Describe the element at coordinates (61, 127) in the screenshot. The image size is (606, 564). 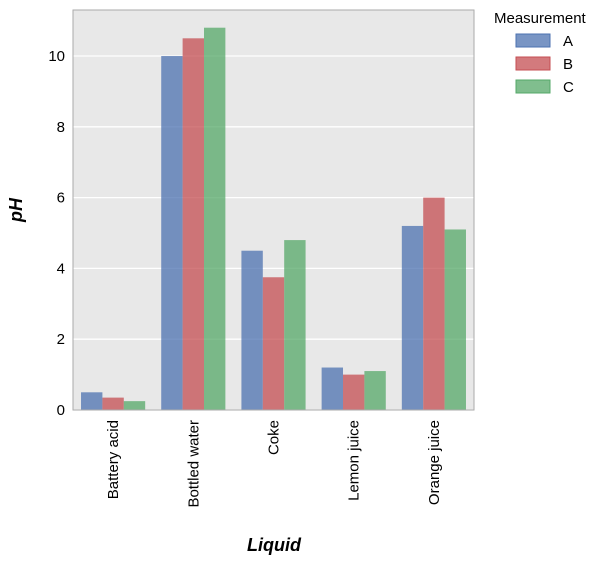
I see `y-tick-label: 8` at that location.